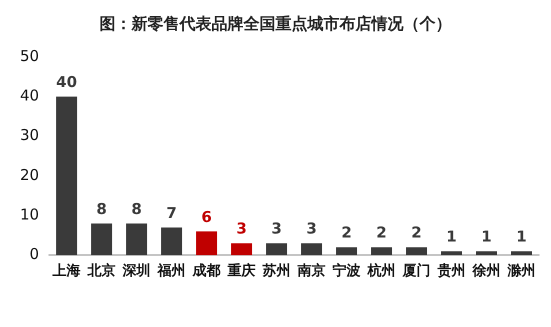  What do you see at coordinates (30, 135) in the screenshot?
I see `y-tick-label: 30` at bounding box center [30, 135].